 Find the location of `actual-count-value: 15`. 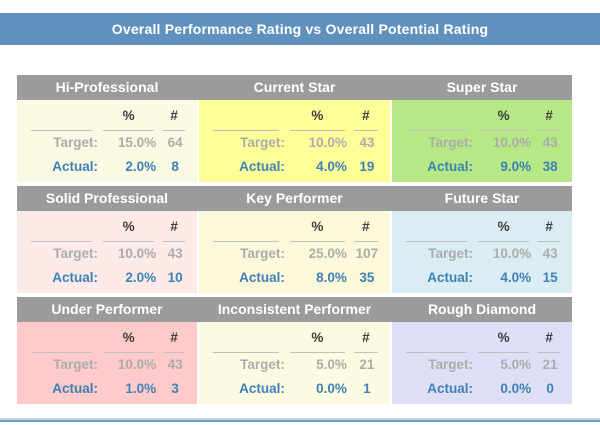

actual-count-value: 15 is located at coordinates (550, 277).